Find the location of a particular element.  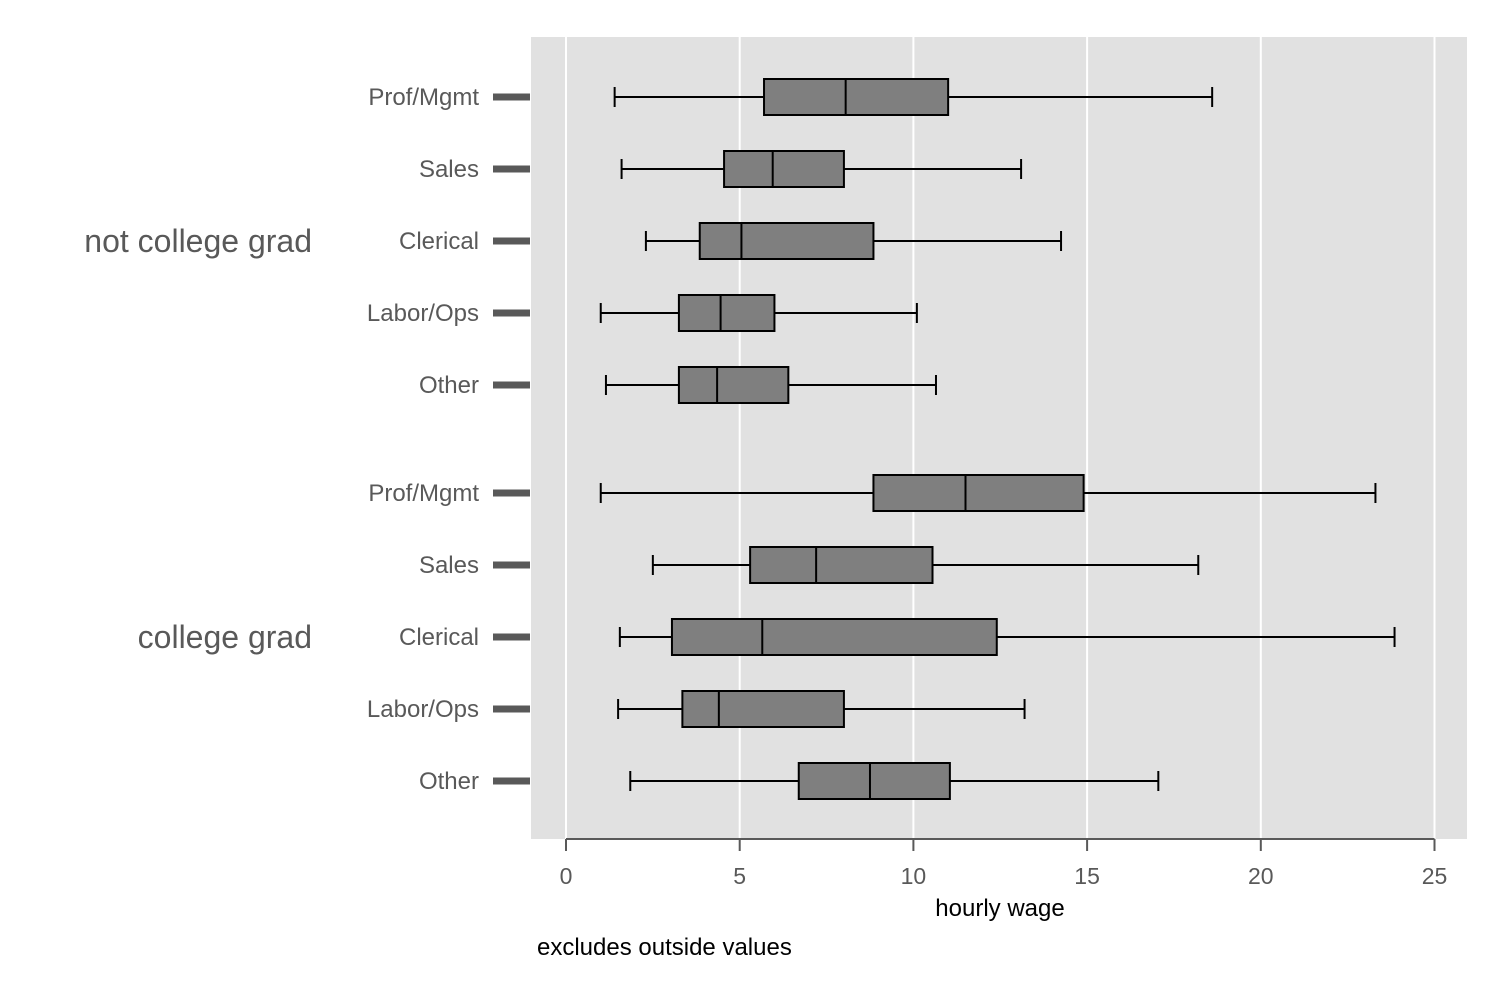

category-label-0-labor-ops: Labor/Ops is located at coordinates (423, 313).